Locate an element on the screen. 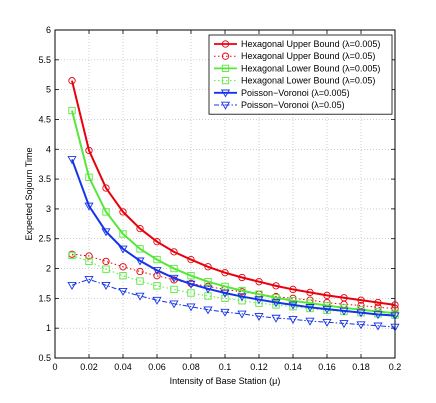  x-tick-label: 0.06 is located at coordinates (157, 367).